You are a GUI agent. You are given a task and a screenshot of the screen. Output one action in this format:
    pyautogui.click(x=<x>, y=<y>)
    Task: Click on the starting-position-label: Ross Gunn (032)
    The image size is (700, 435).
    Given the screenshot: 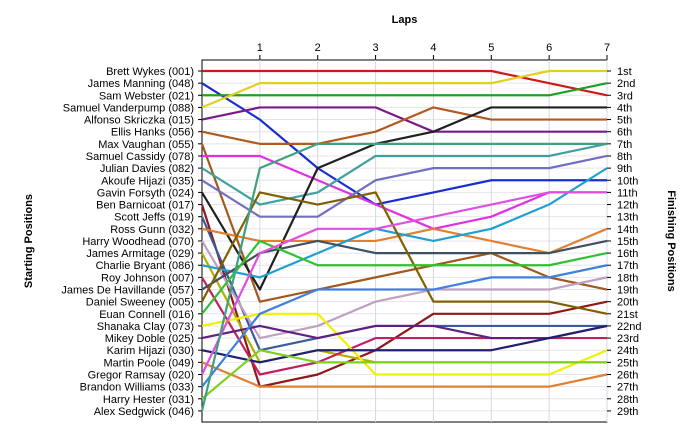 What is the action you would take?
    pyautogui.click(x=152, y=230)
    